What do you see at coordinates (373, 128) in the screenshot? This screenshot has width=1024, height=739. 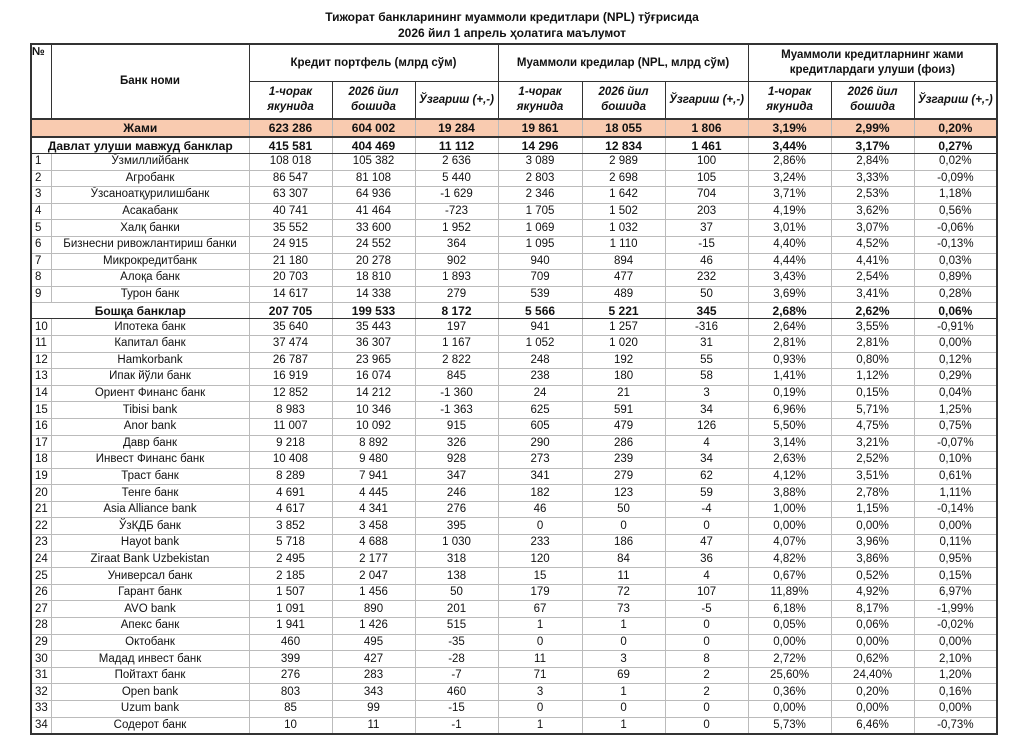 I see `value-cell: 604 002` at bounding box center [373, 128].